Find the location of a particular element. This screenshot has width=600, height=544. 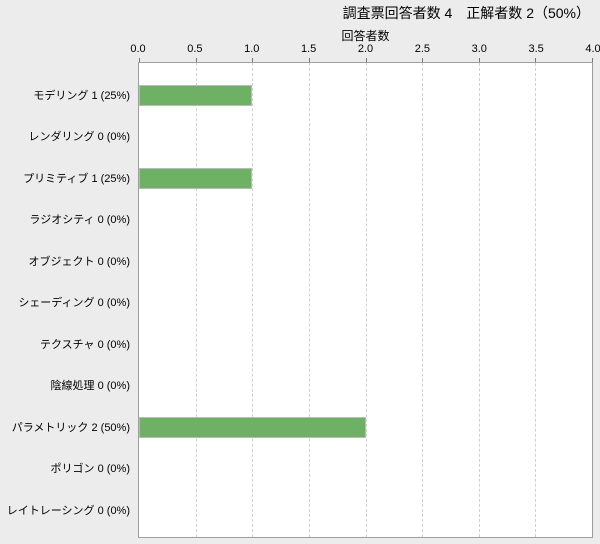

category-label: 陰線処理 0 (0%) is located at coordinates (90, 386).